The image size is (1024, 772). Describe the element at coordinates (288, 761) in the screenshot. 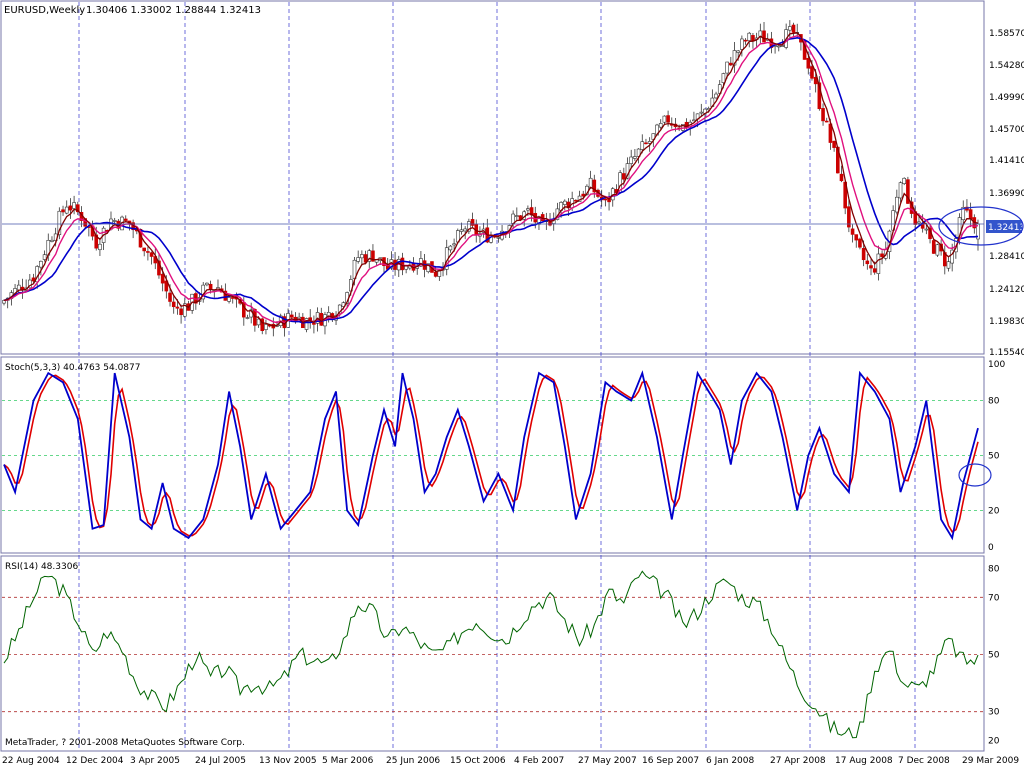

I see `x-tick-label: 13 Nov 2005` at that location.